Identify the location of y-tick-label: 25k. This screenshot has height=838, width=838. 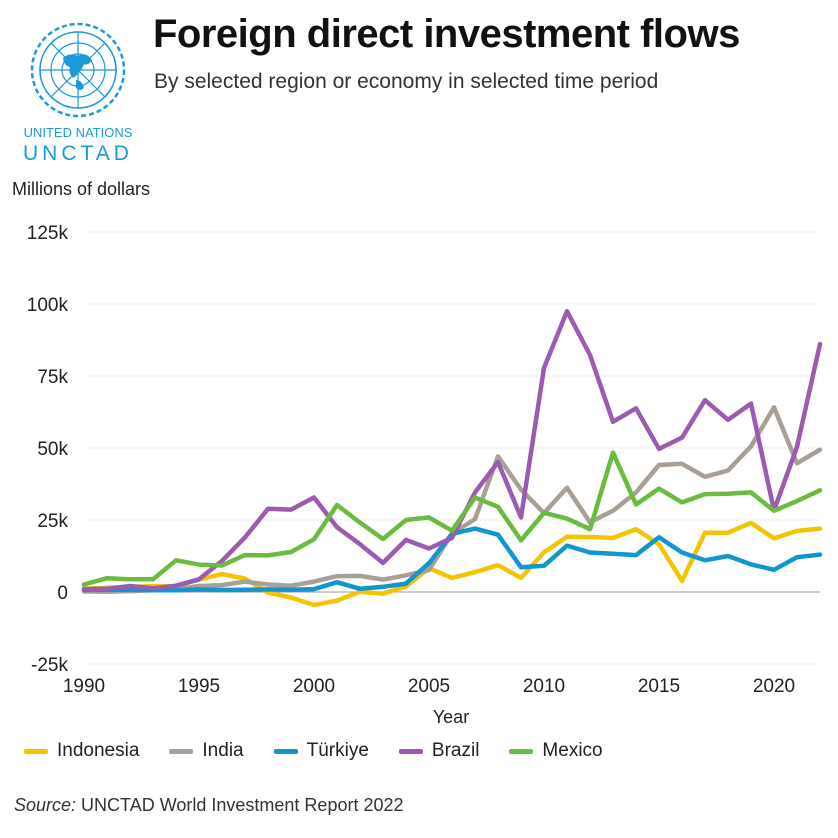
(52, 521).